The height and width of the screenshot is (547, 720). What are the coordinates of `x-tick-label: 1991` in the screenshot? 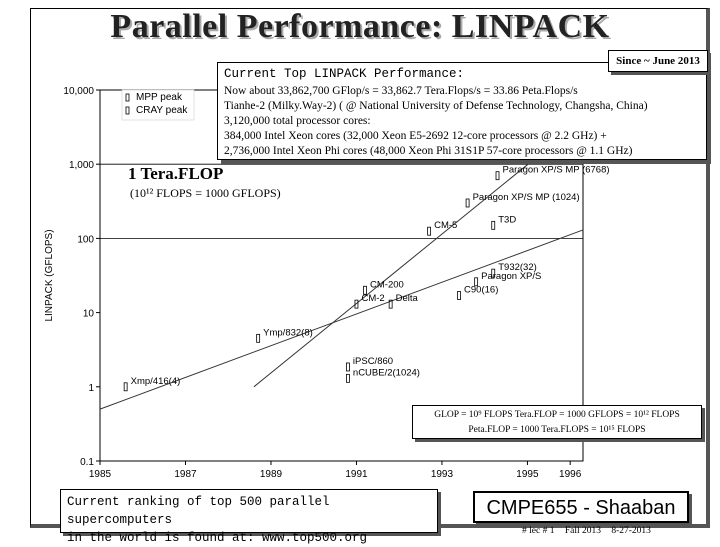 It's located at (356, 474).